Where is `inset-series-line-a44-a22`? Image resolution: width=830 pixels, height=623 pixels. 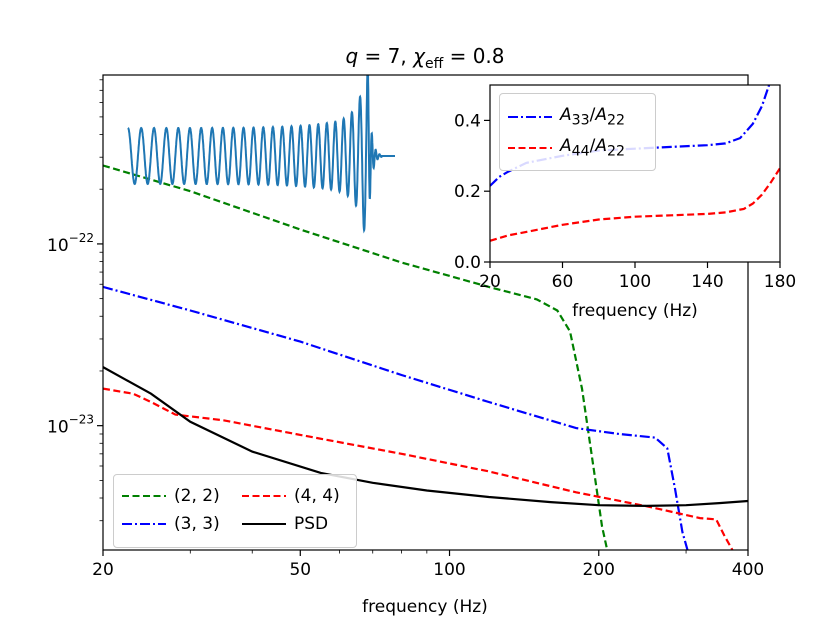 inset-series-line-a44-a22 is located at coordinates (635, 204).